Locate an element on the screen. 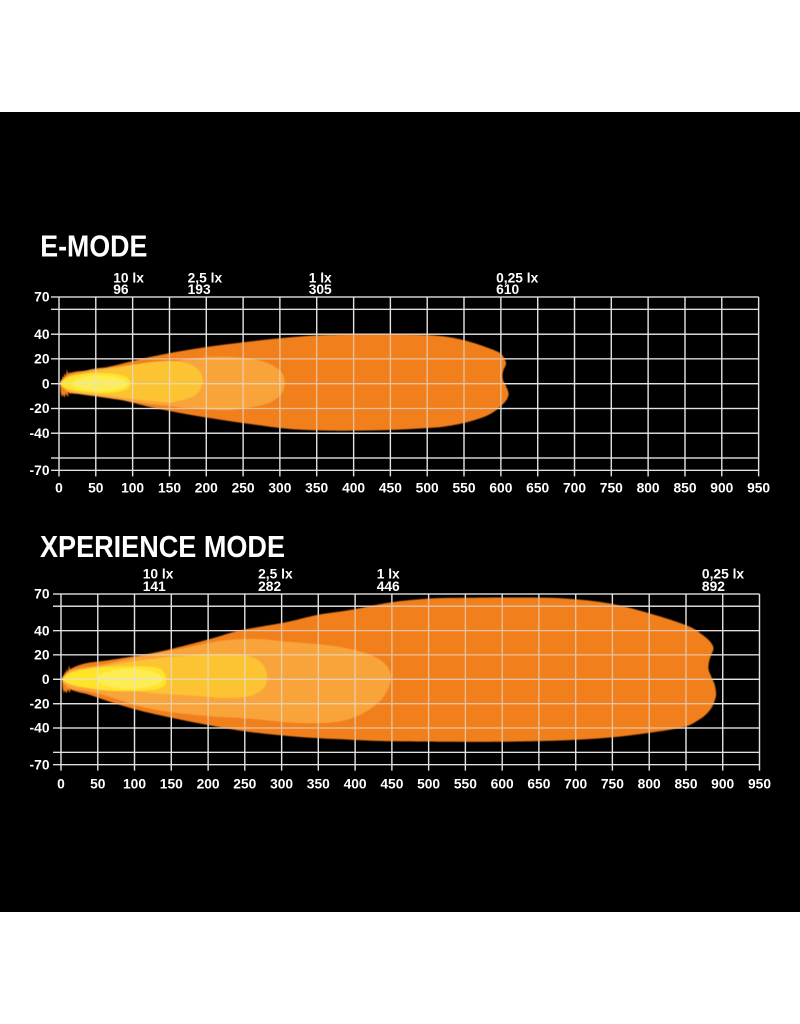  svg-text: 305 is located at coordinates (320, 289).